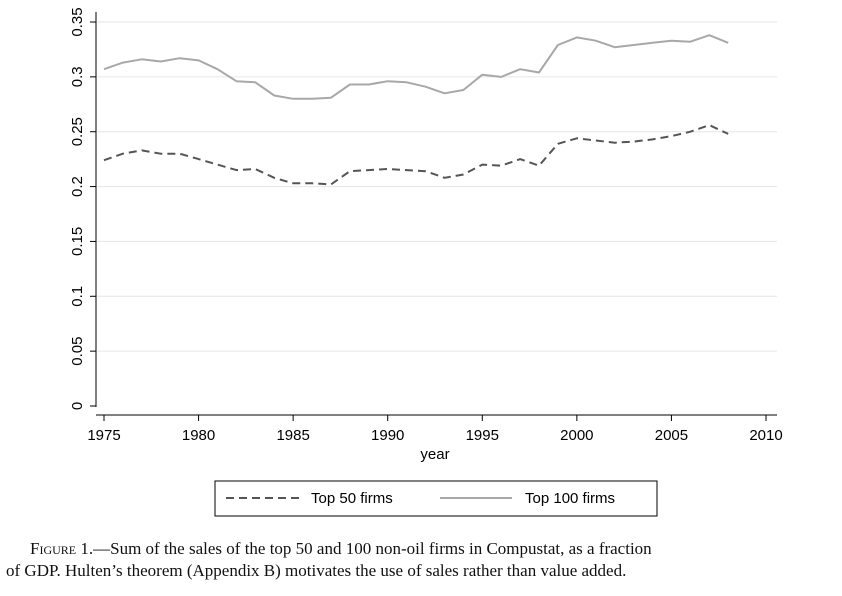 Image resolution: width=842 pixels, height=596 pixels. I want to click on legend-label-0: Top 50 firms, so click(352, 498).